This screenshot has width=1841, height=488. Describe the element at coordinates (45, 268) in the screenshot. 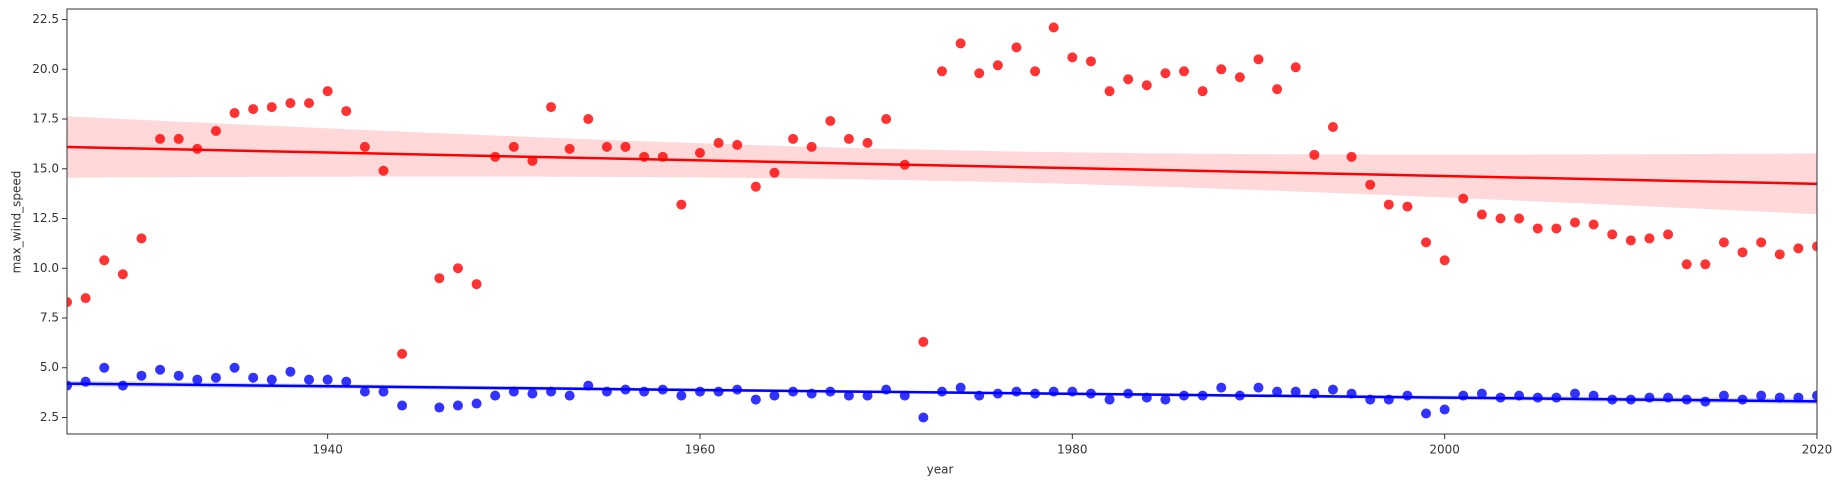

I see `y-tick-label: 10.0` at that location.